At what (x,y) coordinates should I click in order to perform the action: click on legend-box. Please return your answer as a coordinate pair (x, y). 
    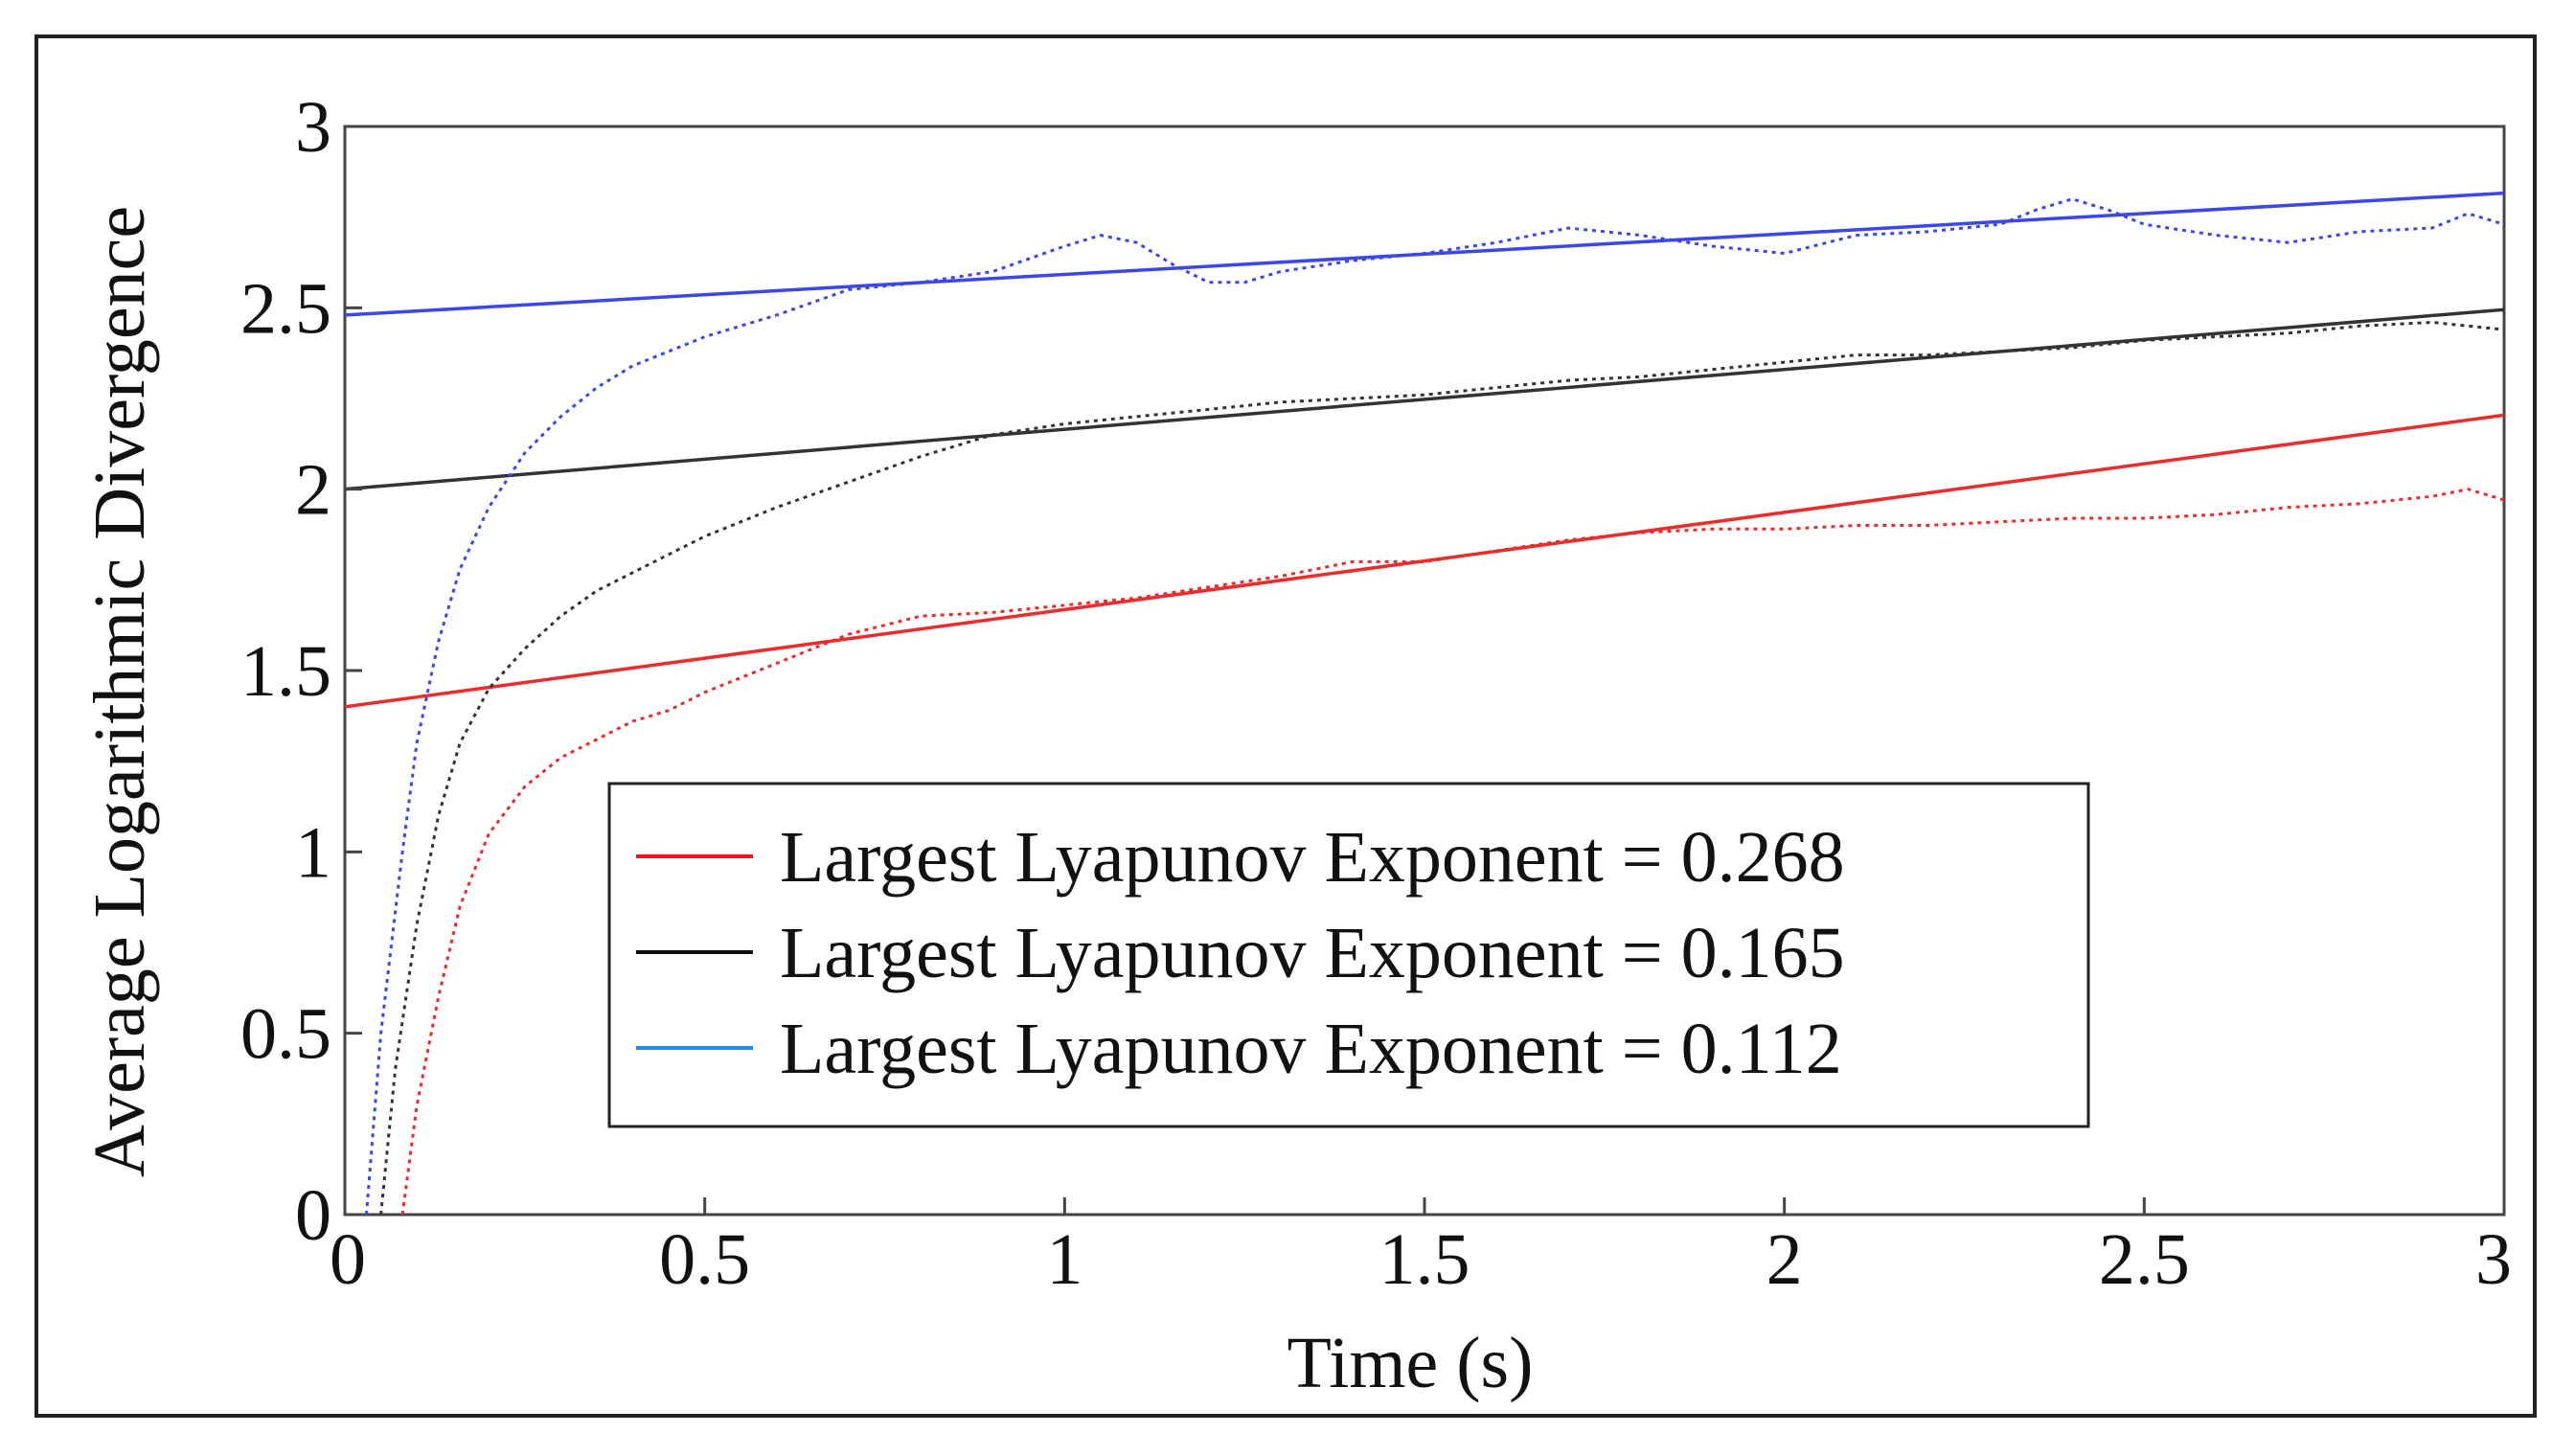
    Looking at the image, I should click on (1348, 955).